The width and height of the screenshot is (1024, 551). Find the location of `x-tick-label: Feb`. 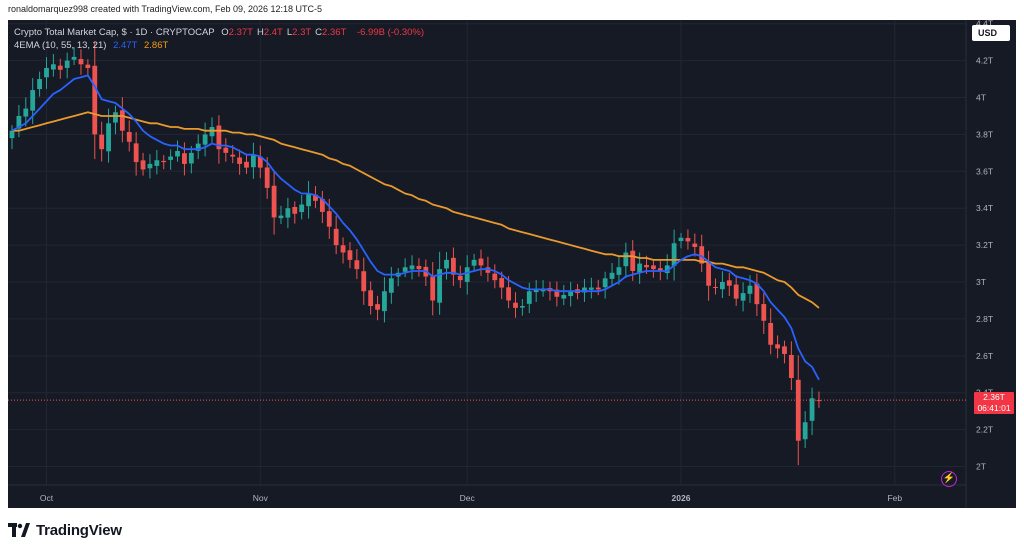

x-tick-label: Feb is located at coordinates (894, 498).